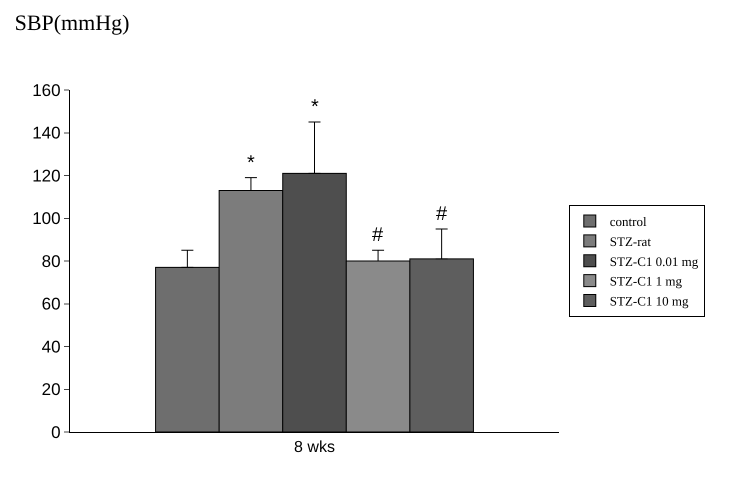 Image resolution: width=729 pixels, height=492 pixels. I want to click on legend-label: control, so click(628, 222).